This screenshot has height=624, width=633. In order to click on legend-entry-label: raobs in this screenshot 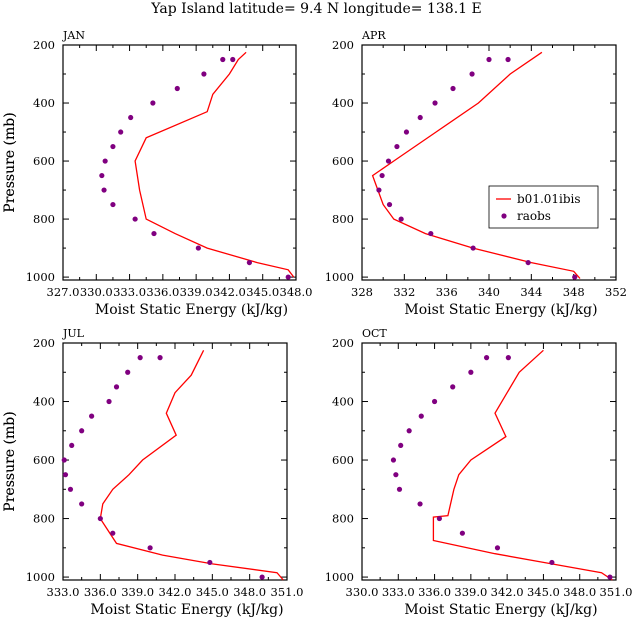, I will do `click(534, 216)`.